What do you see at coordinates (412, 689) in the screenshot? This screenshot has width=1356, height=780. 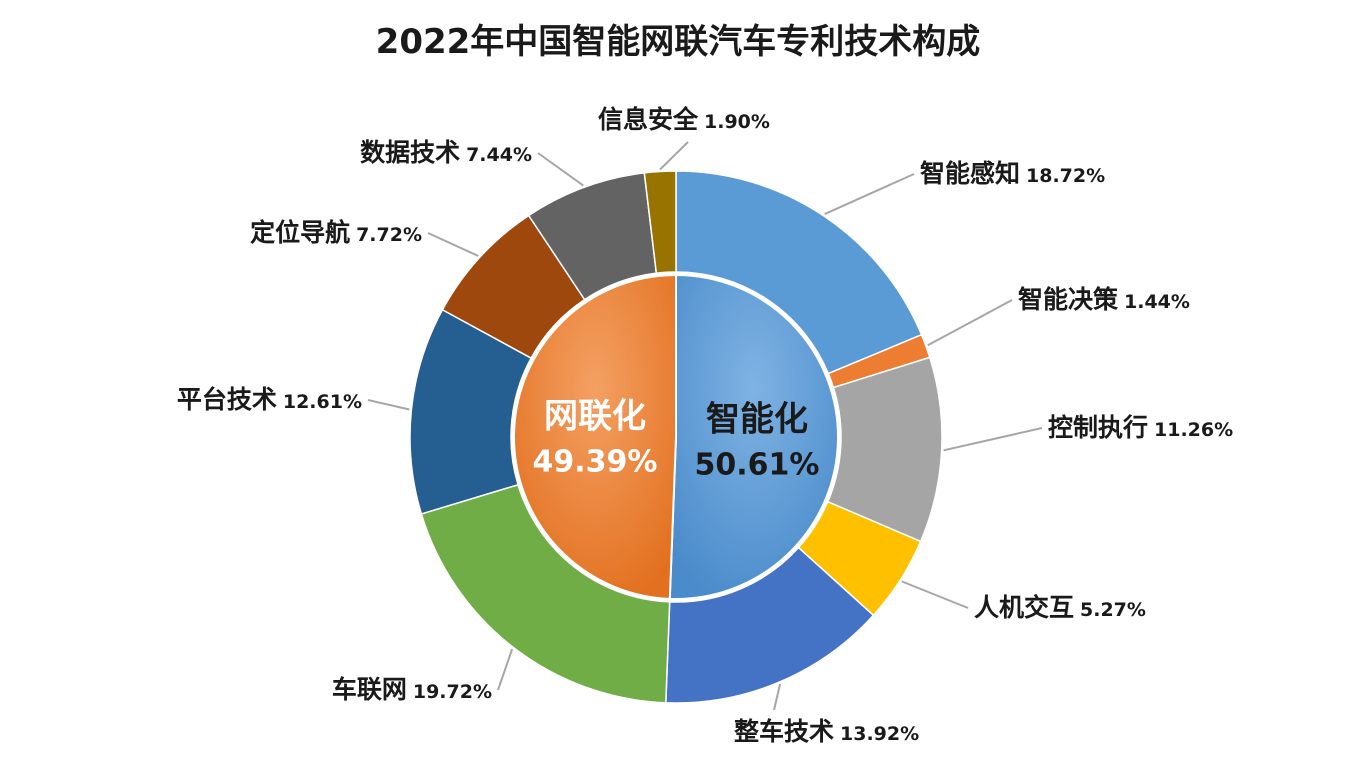 I see `outer-label-5: 车联网 19.72%` at bounding box center [412, 689].